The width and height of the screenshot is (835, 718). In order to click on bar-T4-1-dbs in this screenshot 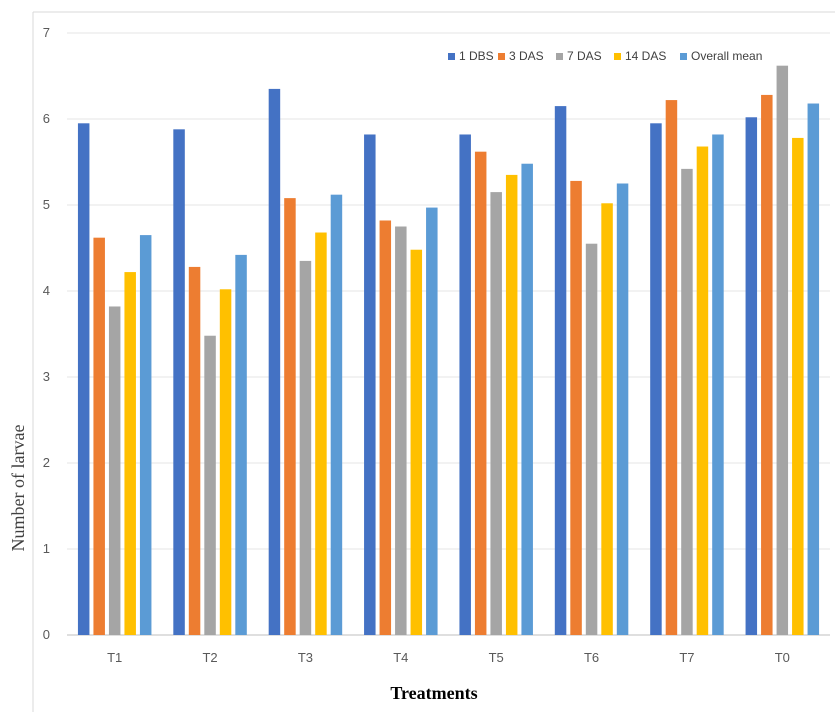, I will do `click(370, 385)`.